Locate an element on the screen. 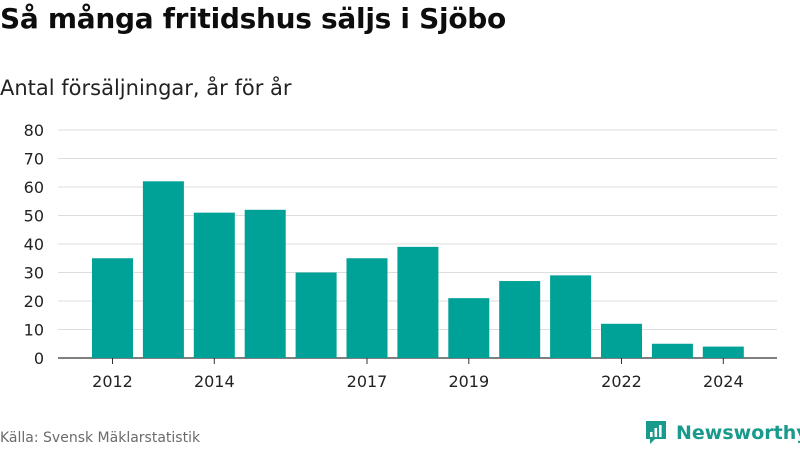 The height and width of the screenshot is (450, 800). bar-2017 is located at coordinates (367, 308).